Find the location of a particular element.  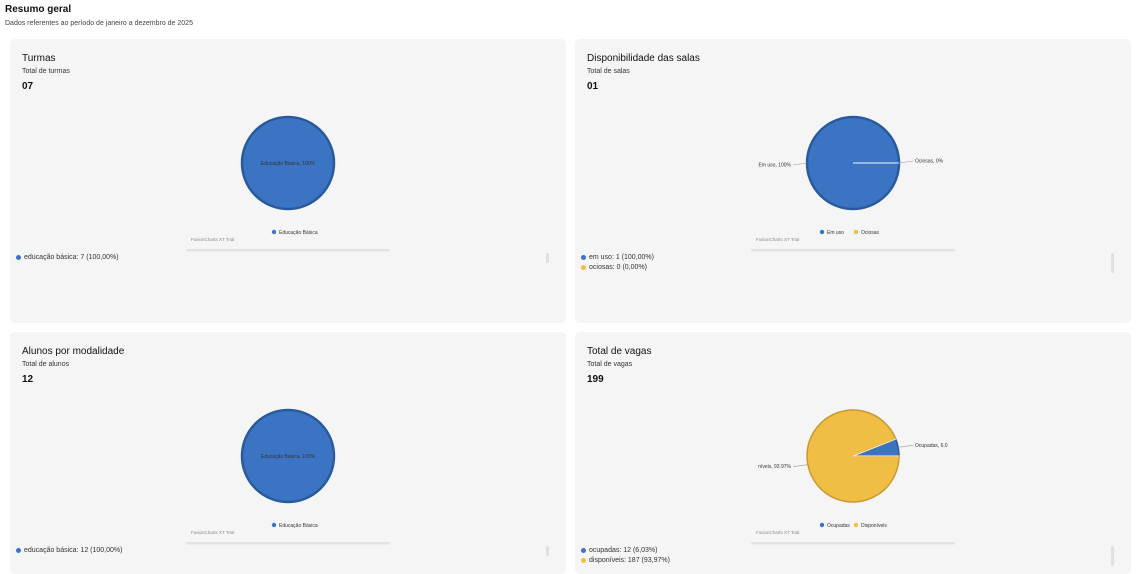

chart-legend-label: Disponíveis is located at coordinates (874, 526).